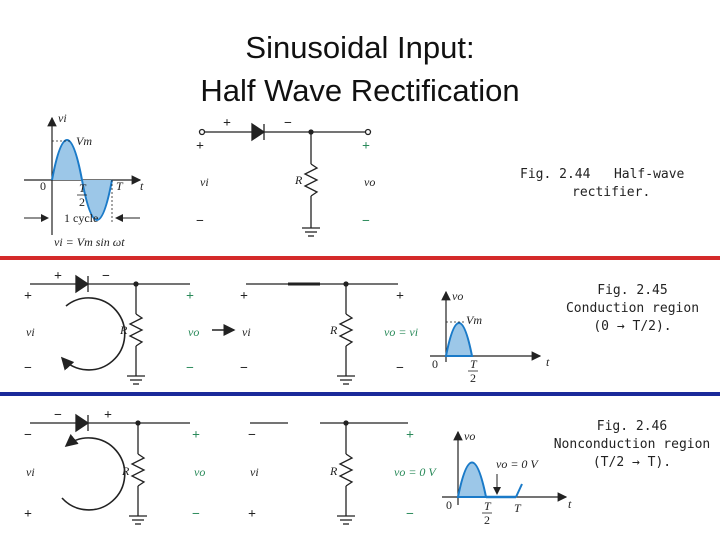 Image resolution: width=720 pixels, height=540 pixels. Describe the element at coordinates (369, 182) in the screenshot. I see `output-vo-label: vo` at that location.